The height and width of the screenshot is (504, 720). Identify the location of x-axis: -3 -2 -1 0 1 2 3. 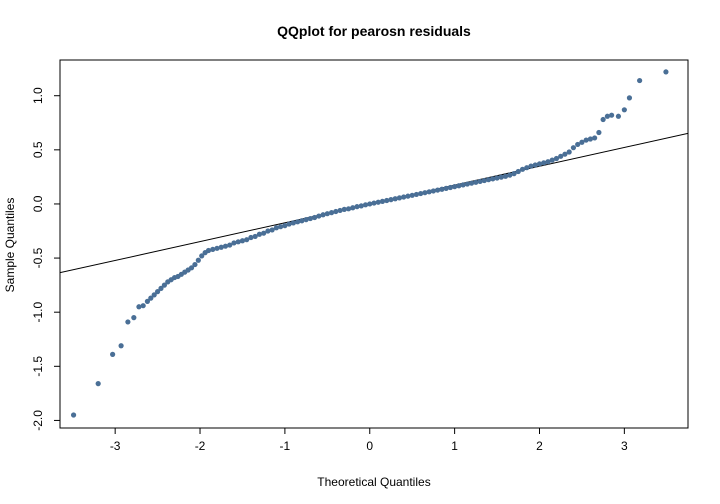
(369, 440).